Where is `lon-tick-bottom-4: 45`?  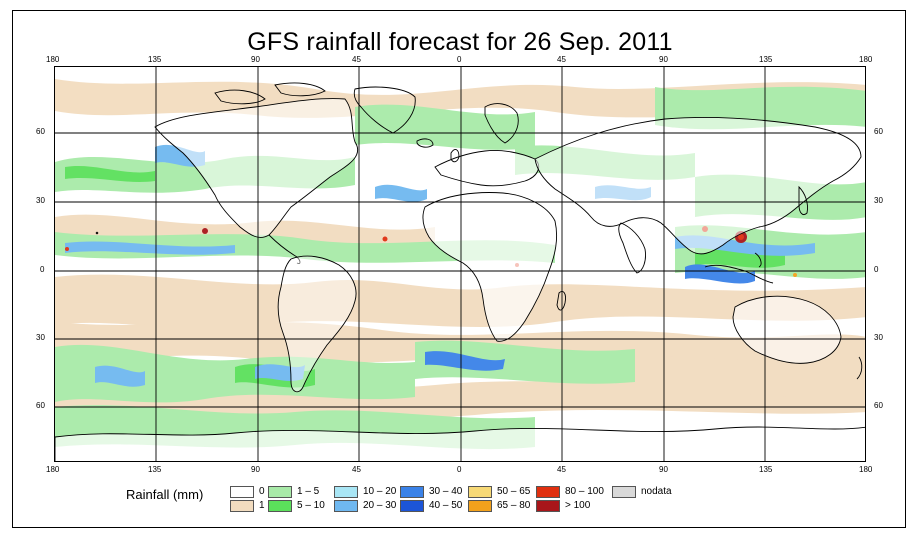
lon-tick-bottom-4: 45 is located at coordinates (356, 469).